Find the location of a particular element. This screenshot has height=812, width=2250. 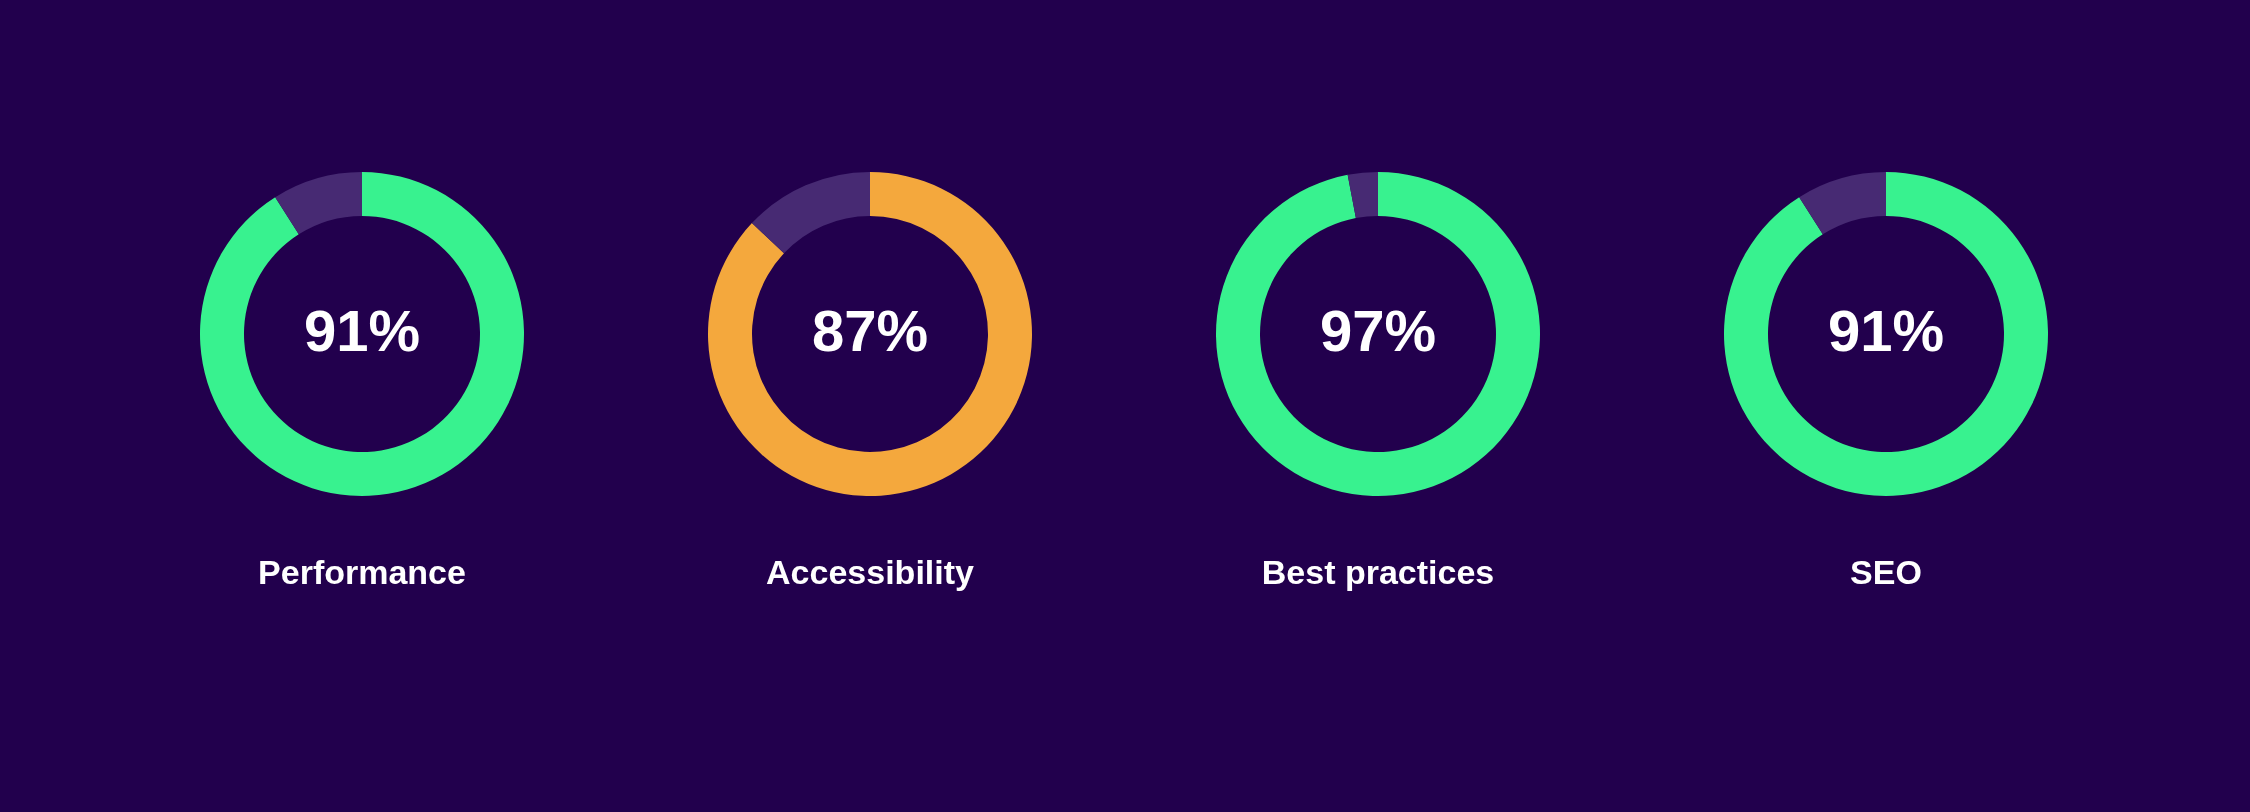

text: Best practices is located at coordinates (1378, 572).